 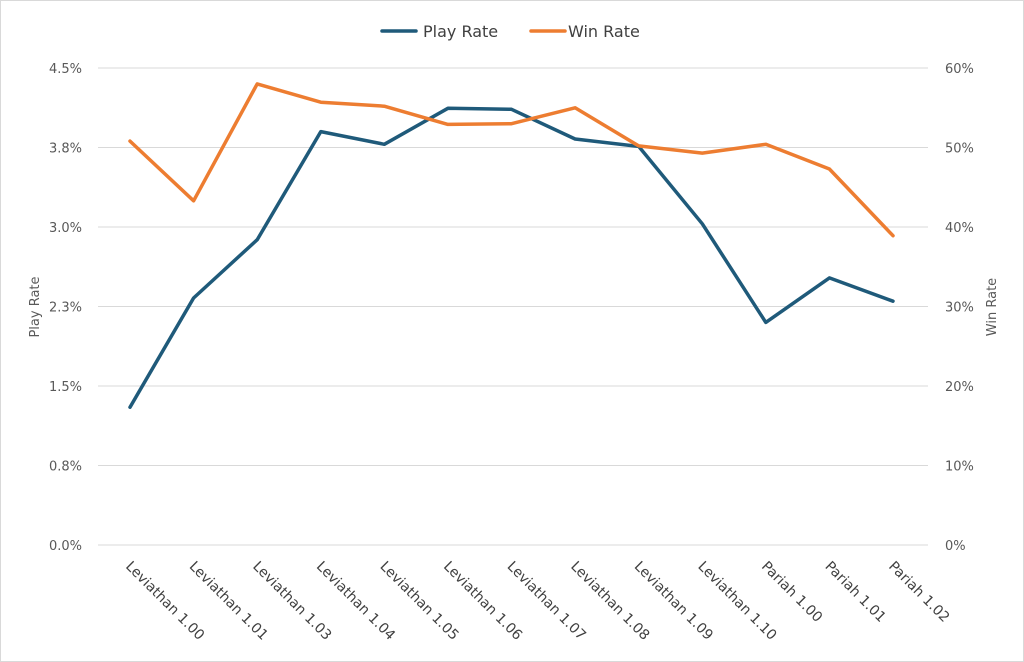 I want to click on left-axis-ticks: 0.0% 0.8% 1.5% 2.3% 3.0% 3.8% 4.5%, so click(x=65, y=308).